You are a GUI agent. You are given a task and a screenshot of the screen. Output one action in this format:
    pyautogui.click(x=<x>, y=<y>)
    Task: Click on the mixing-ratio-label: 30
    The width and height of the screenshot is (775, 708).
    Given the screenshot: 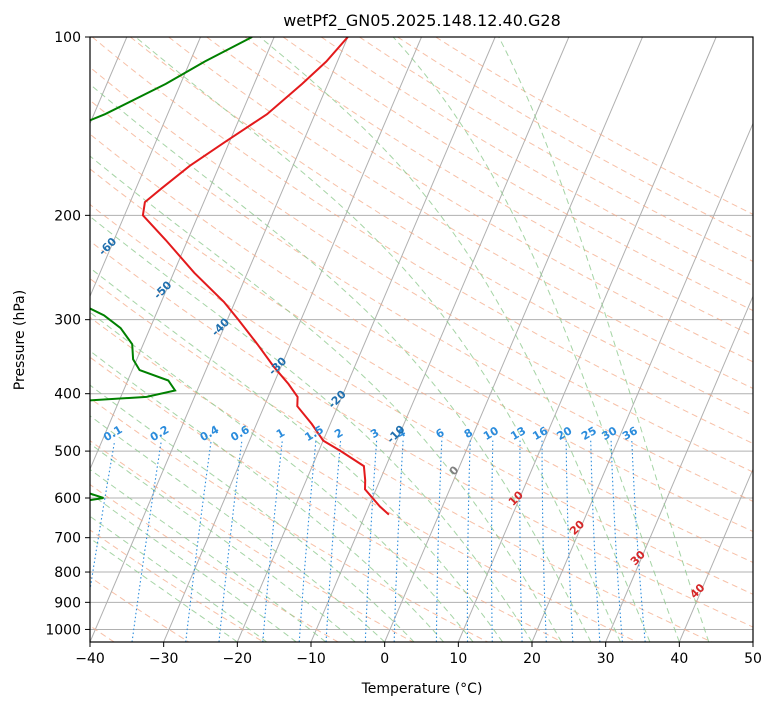 What is the action you would take?
    pyautogui.click(x=610, y=433)
    